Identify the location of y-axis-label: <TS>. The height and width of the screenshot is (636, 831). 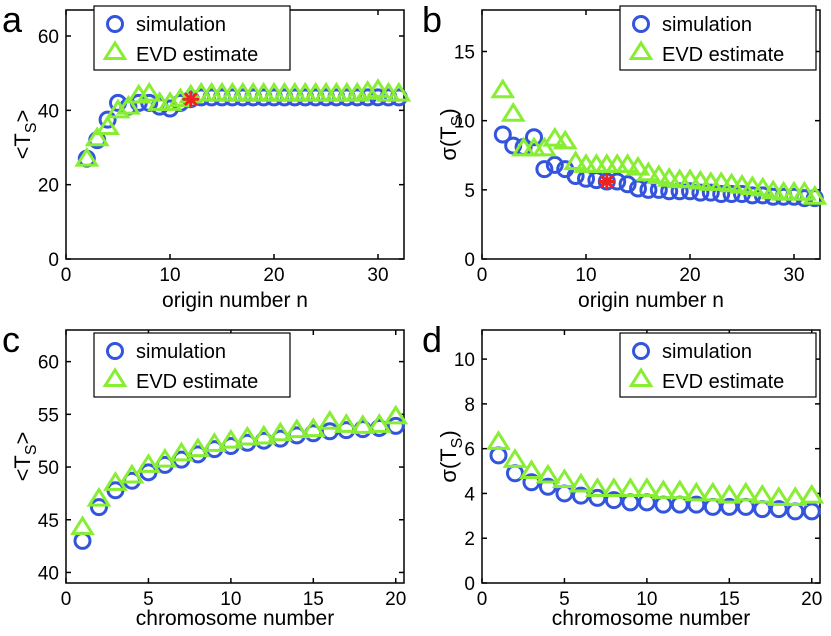
(25, 135).